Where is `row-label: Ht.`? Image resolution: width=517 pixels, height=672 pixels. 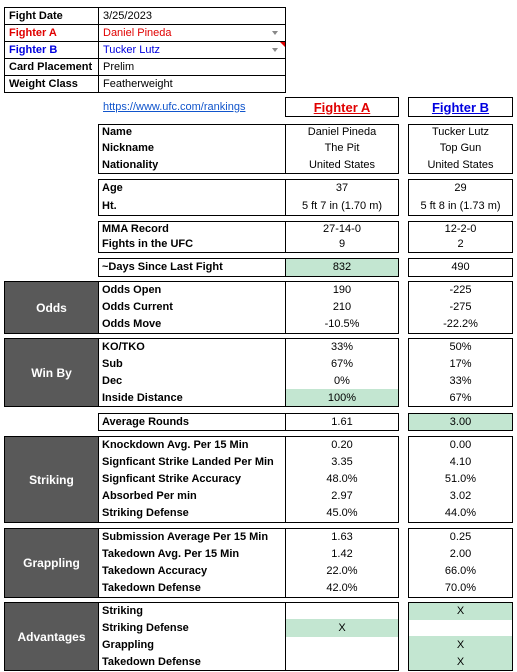 row-label: Ht. is located at coordinates (109, 206).